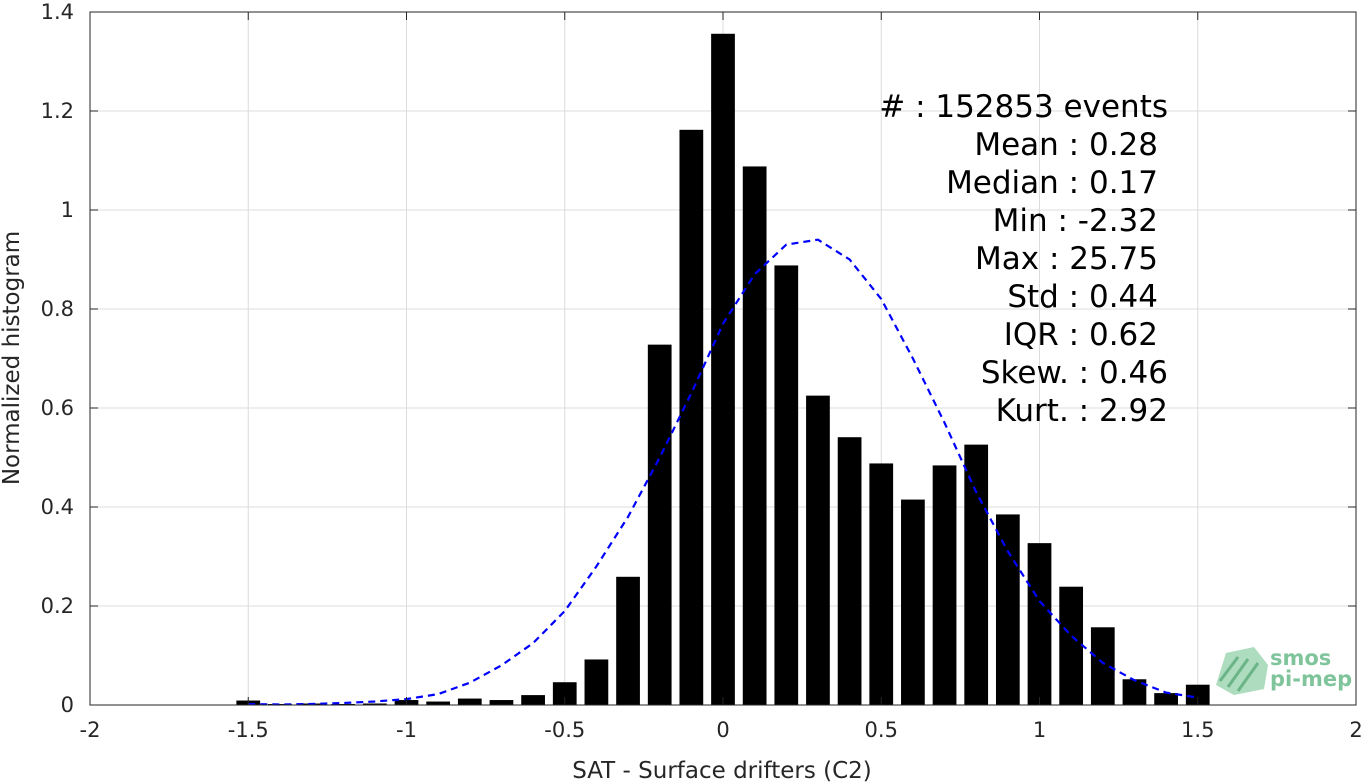 The width and height of the screenshot is (1366, 784). Describe the element at coordinates (57, 111) in the screenshot. I see `y-tick-label: 1.2` at that location.